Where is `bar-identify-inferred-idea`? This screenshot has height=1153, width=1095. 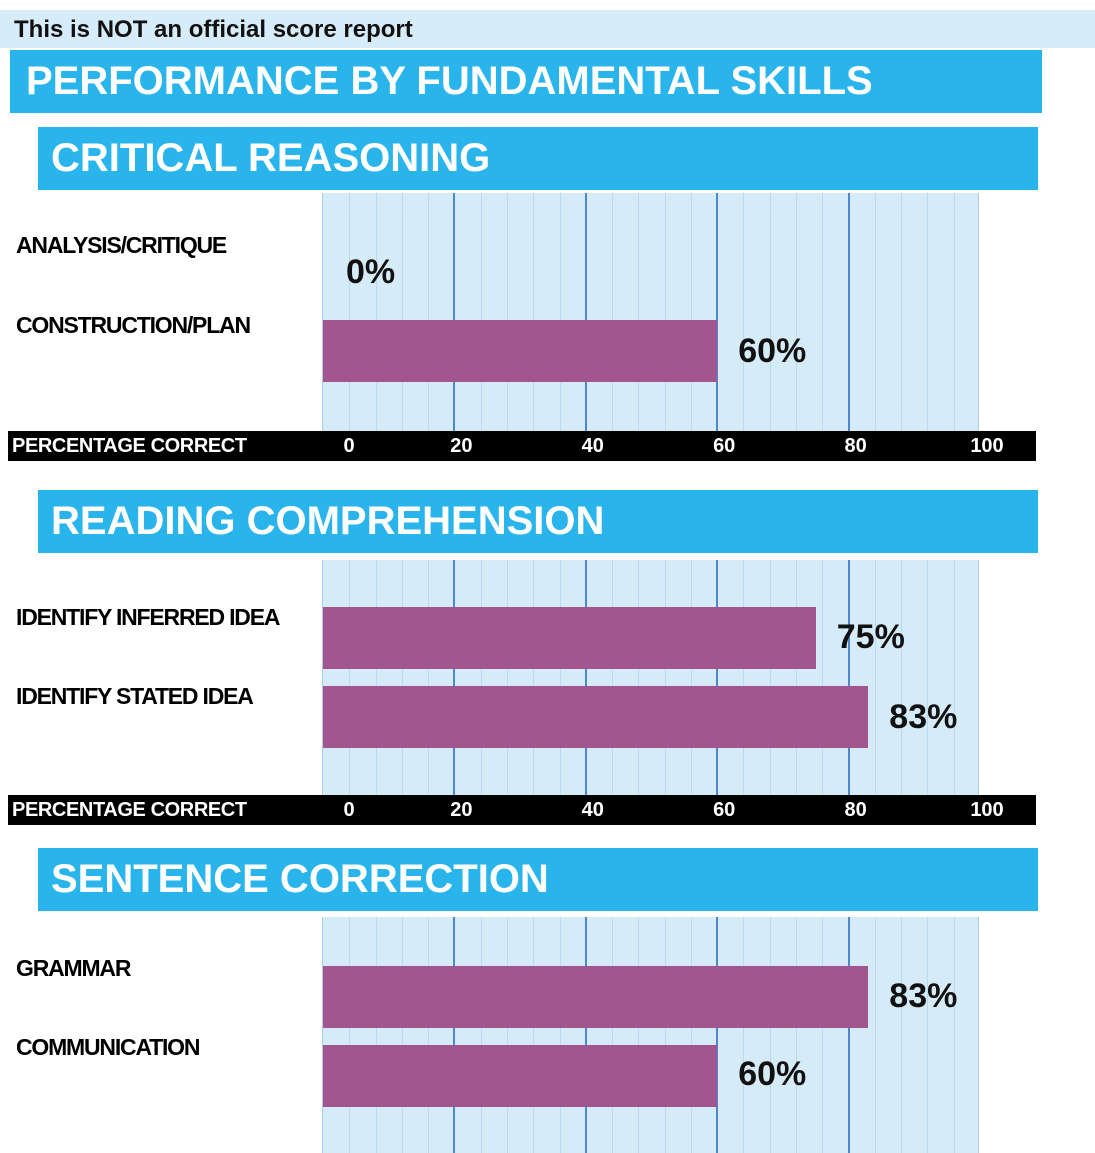 bar-identify-inferred-idea is located at coordinates (569, 638).